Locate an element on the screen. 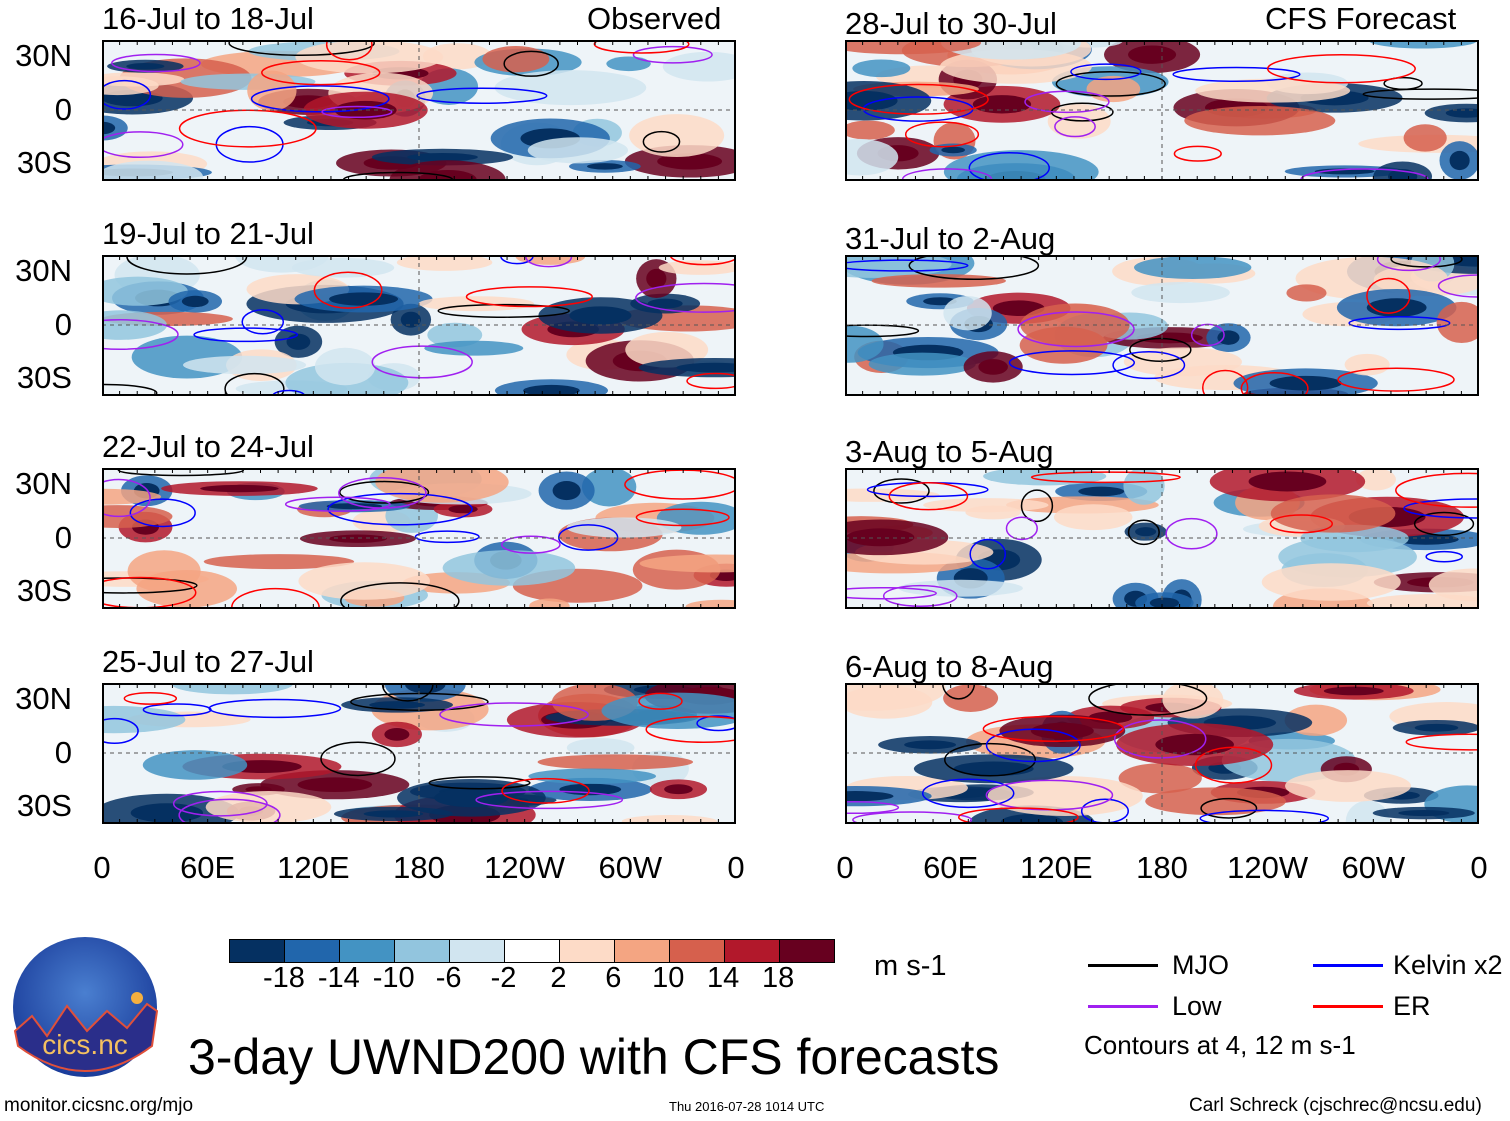 The width and height of the screenshot is (1510, 1121). contour-note: Contours at 4, 12 m s-1 is located at coordinates (1220, 1045).